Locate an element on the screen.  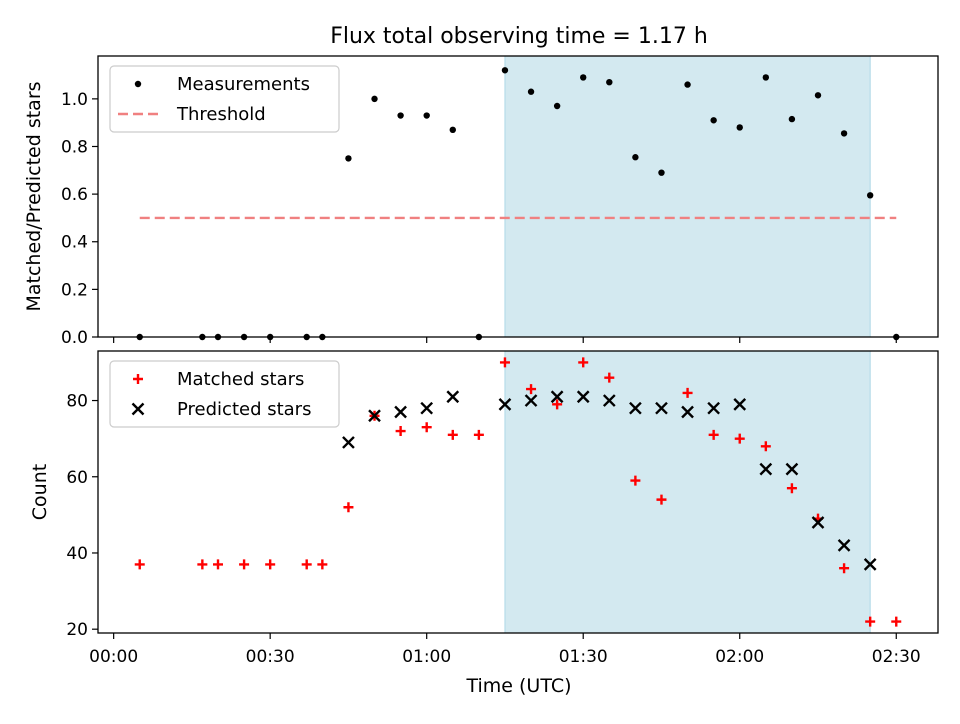
y-axis-label: Count is located at coordinates (40, 492).